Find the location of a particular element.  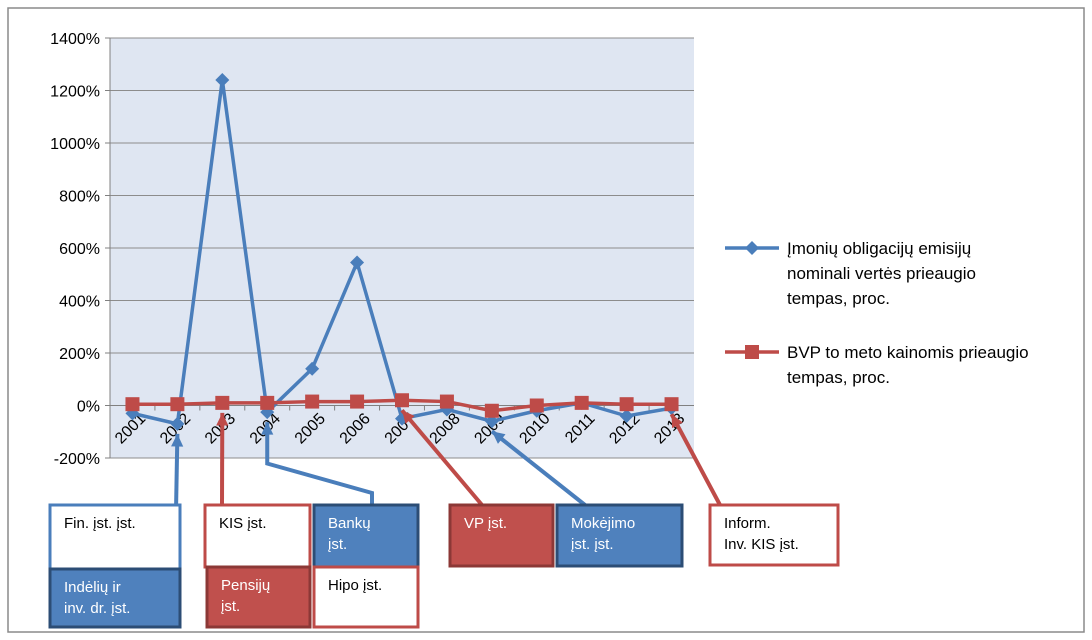

annotation-label: KIS įst. is located at coordinates (243, 523).